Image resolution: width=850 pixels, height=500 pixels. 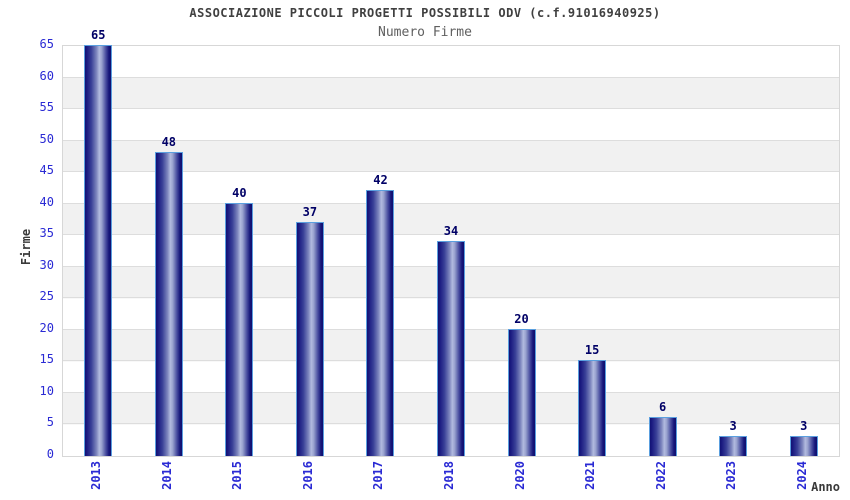 What do you see at coordinates (451, 348) in the screenshot?
I see `bar-2018` at bounding box center [451, 348].